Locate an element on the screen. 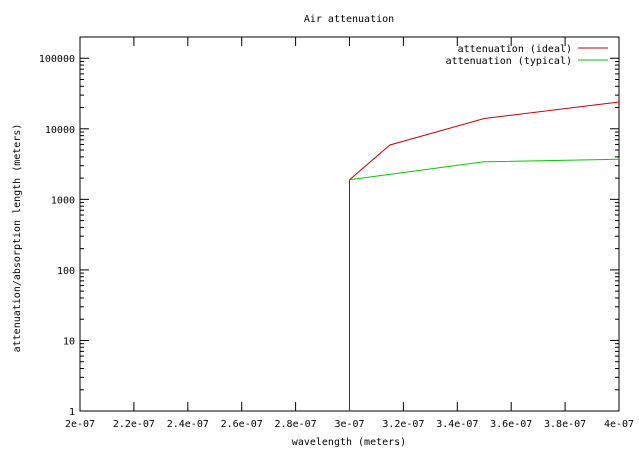  chart-title: Air attenuation is located at coordinates (349, 19).